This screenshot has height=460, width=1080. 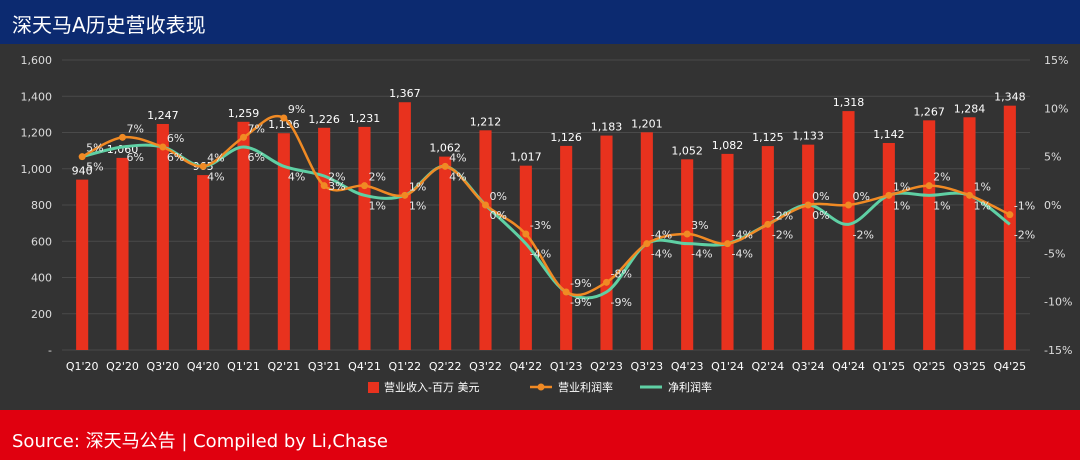 I want to click on op-margin-label: -2%, so click(x=782, y=215).